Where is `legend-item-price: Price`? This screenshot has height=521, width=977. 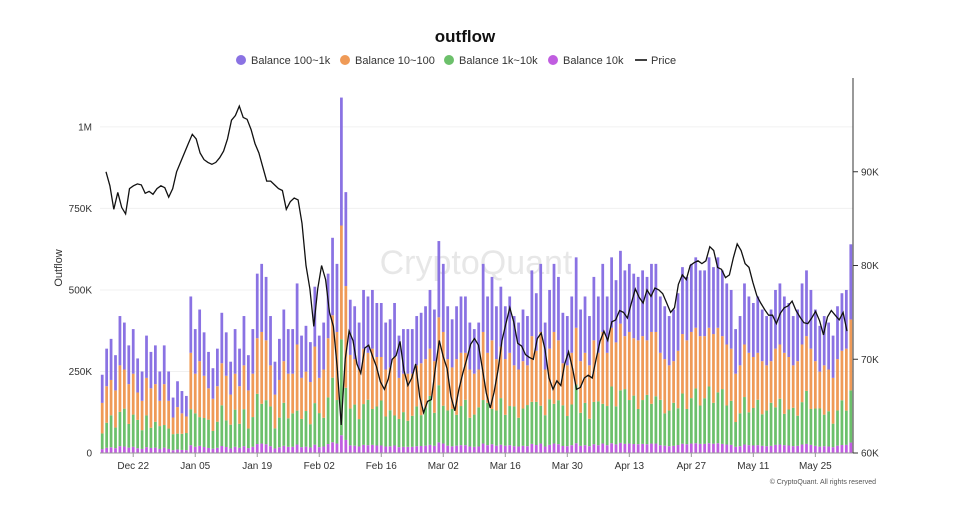 legend-item-price: Price is located at coordinates (655, 61).